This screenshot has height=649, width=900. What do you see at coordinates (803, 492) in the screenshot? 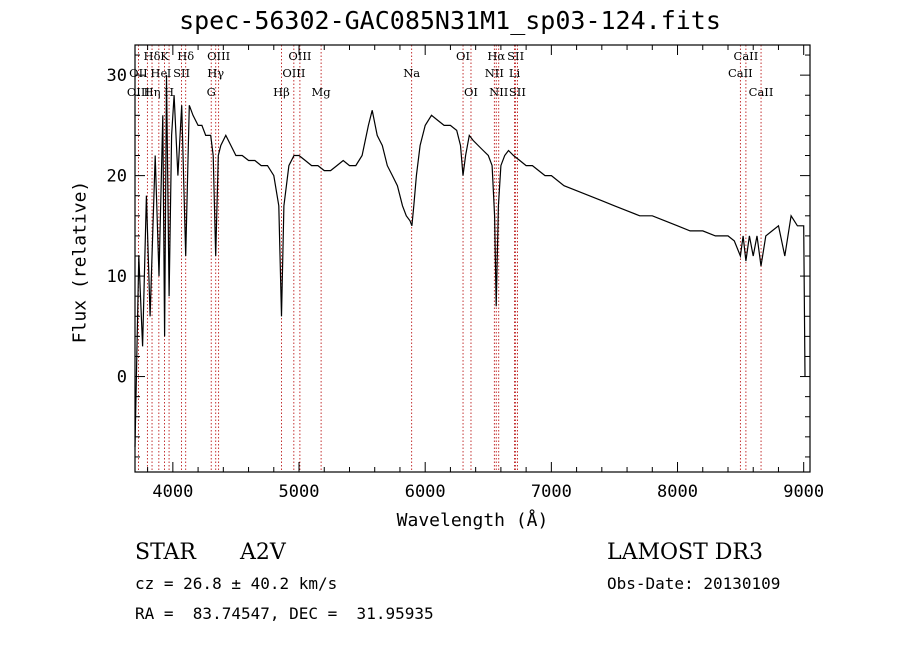
I see `x-tick-label: 9000` at bounding box center [803, 492].